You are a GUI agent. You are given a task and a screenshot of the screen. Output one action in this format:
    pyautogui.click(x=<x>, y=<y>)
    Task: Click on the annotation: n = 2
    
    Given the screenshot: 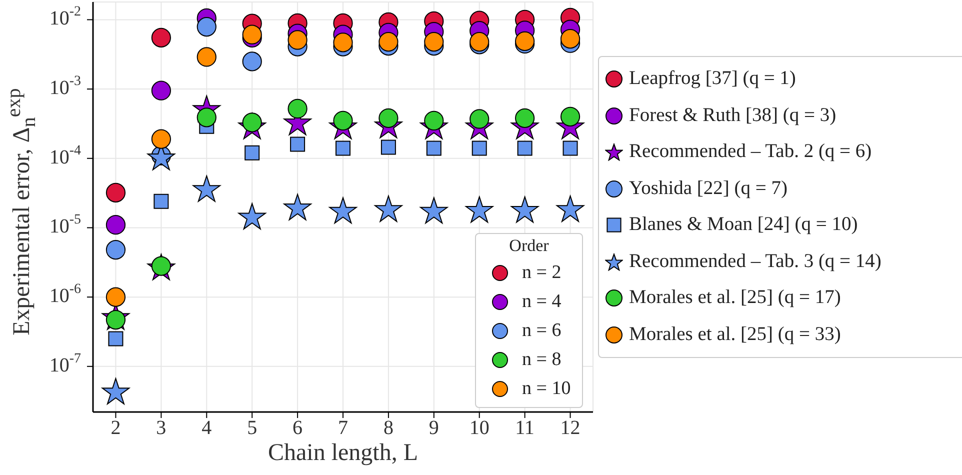 What is the action you would take?
    pyautogui.click(x=542, y=273)
    